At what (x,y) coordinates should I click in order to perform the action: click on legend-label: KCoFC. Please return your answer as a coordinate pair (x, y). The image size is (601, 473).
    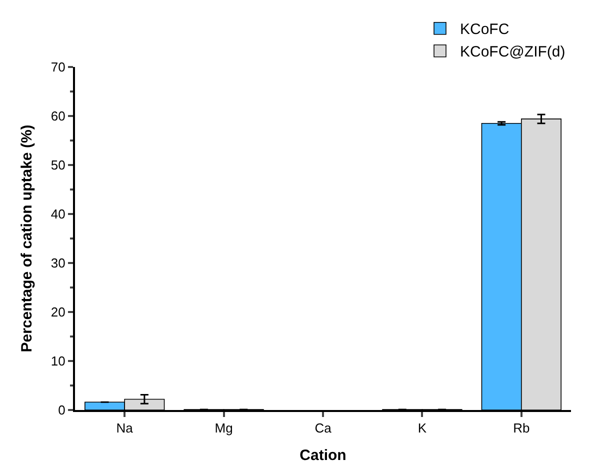
    Looking at the image, I should click on (485, 29).